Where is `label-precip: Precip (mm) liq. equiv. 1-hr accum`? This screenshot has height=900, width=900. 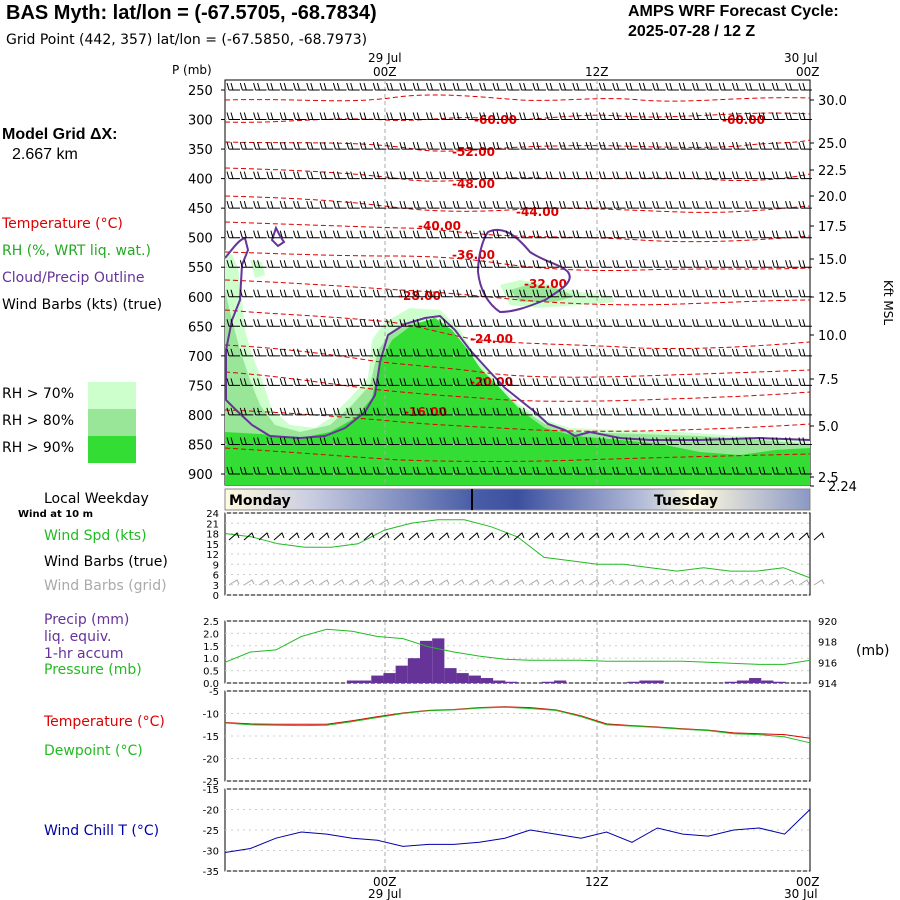
label-precip: Precip (mm) liq. equiv. 1-hr accum is located at coordinates (86, 637).